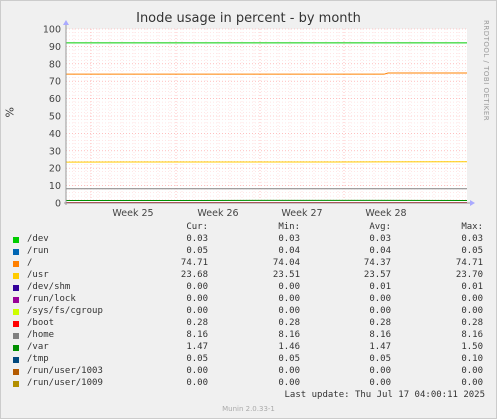 The width and height of the screenshot is (497, 419). Describe the element at coordinates (58, 204) in the screenshot. I see `y-tick-label: 0` at that location.